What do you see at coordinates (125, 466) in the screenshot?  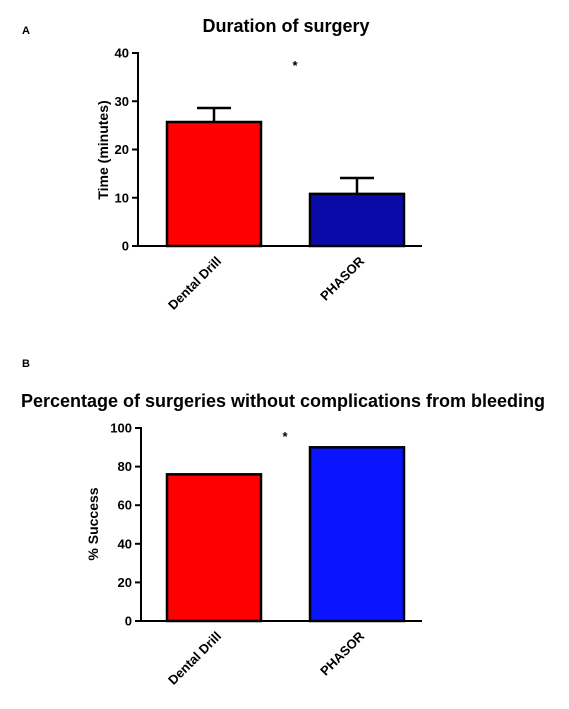 I see `y-tick-label-b-4: 80` at bounding box center [125, 466].